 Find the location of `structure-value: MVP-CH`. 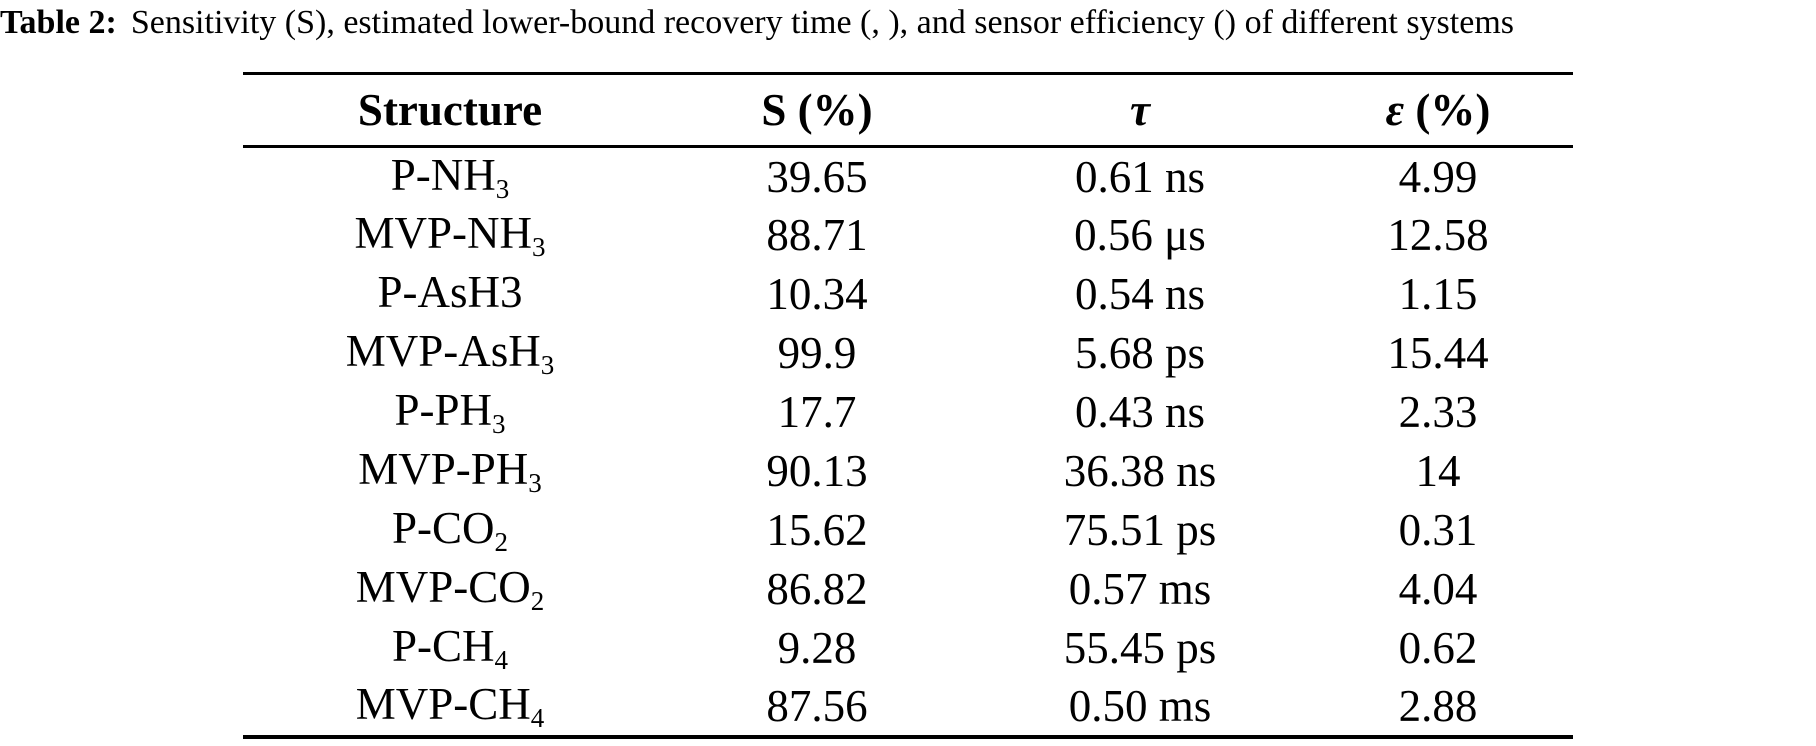

structure-value: MVP-CH is located at coordinates (443, 703).